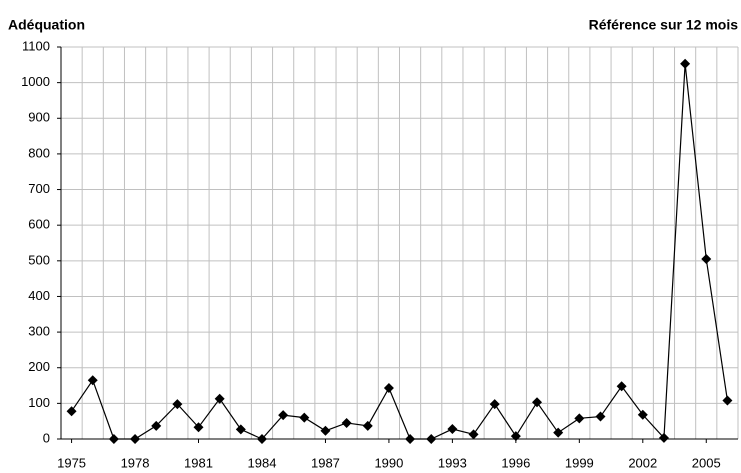 This screenshot has width=741, height=473. I want to click on x-tick-label: 1975, so click(71, 462).